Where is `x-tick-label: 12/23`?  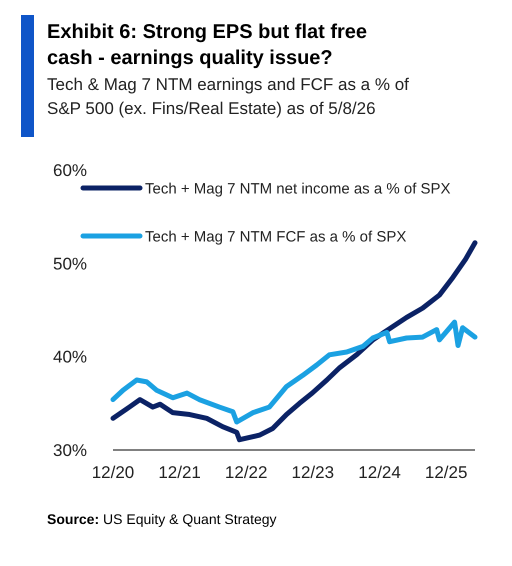
x-tick-label: 12/23 is located at coordinates (313, 472).